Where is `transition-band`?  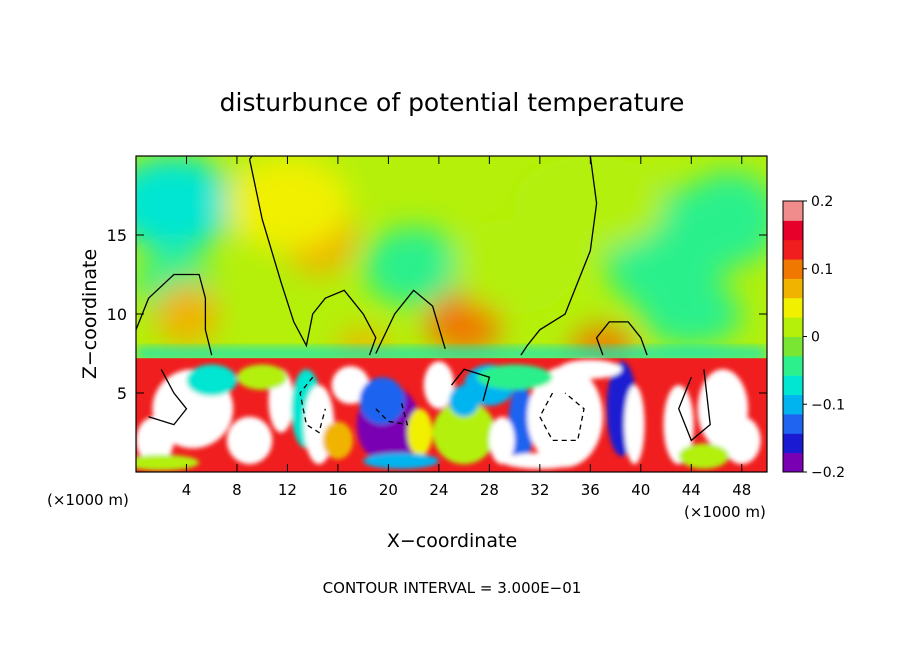 transition-band is located at coordinates (451, 353).